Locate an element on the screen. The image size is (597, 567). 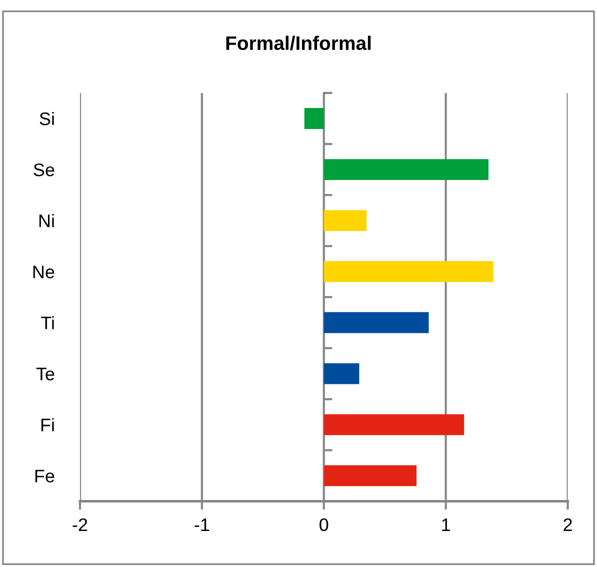
x-tick-label: -1 is located at coordinates (202, 524).